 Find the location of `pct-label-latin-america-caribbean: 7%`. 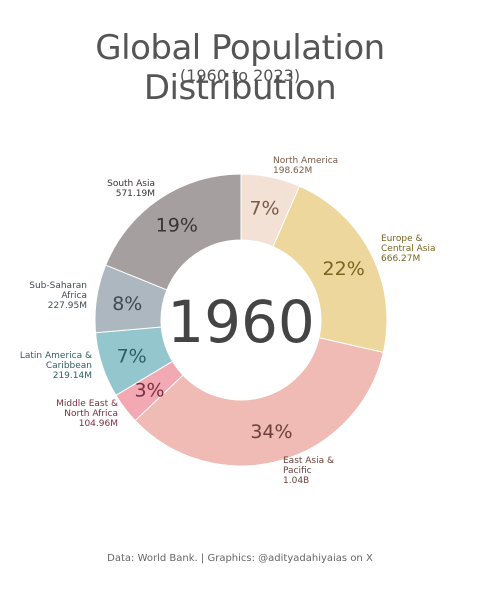

pct-label-latin-america-caribbean: 7% is located at coordinates (132, 357).